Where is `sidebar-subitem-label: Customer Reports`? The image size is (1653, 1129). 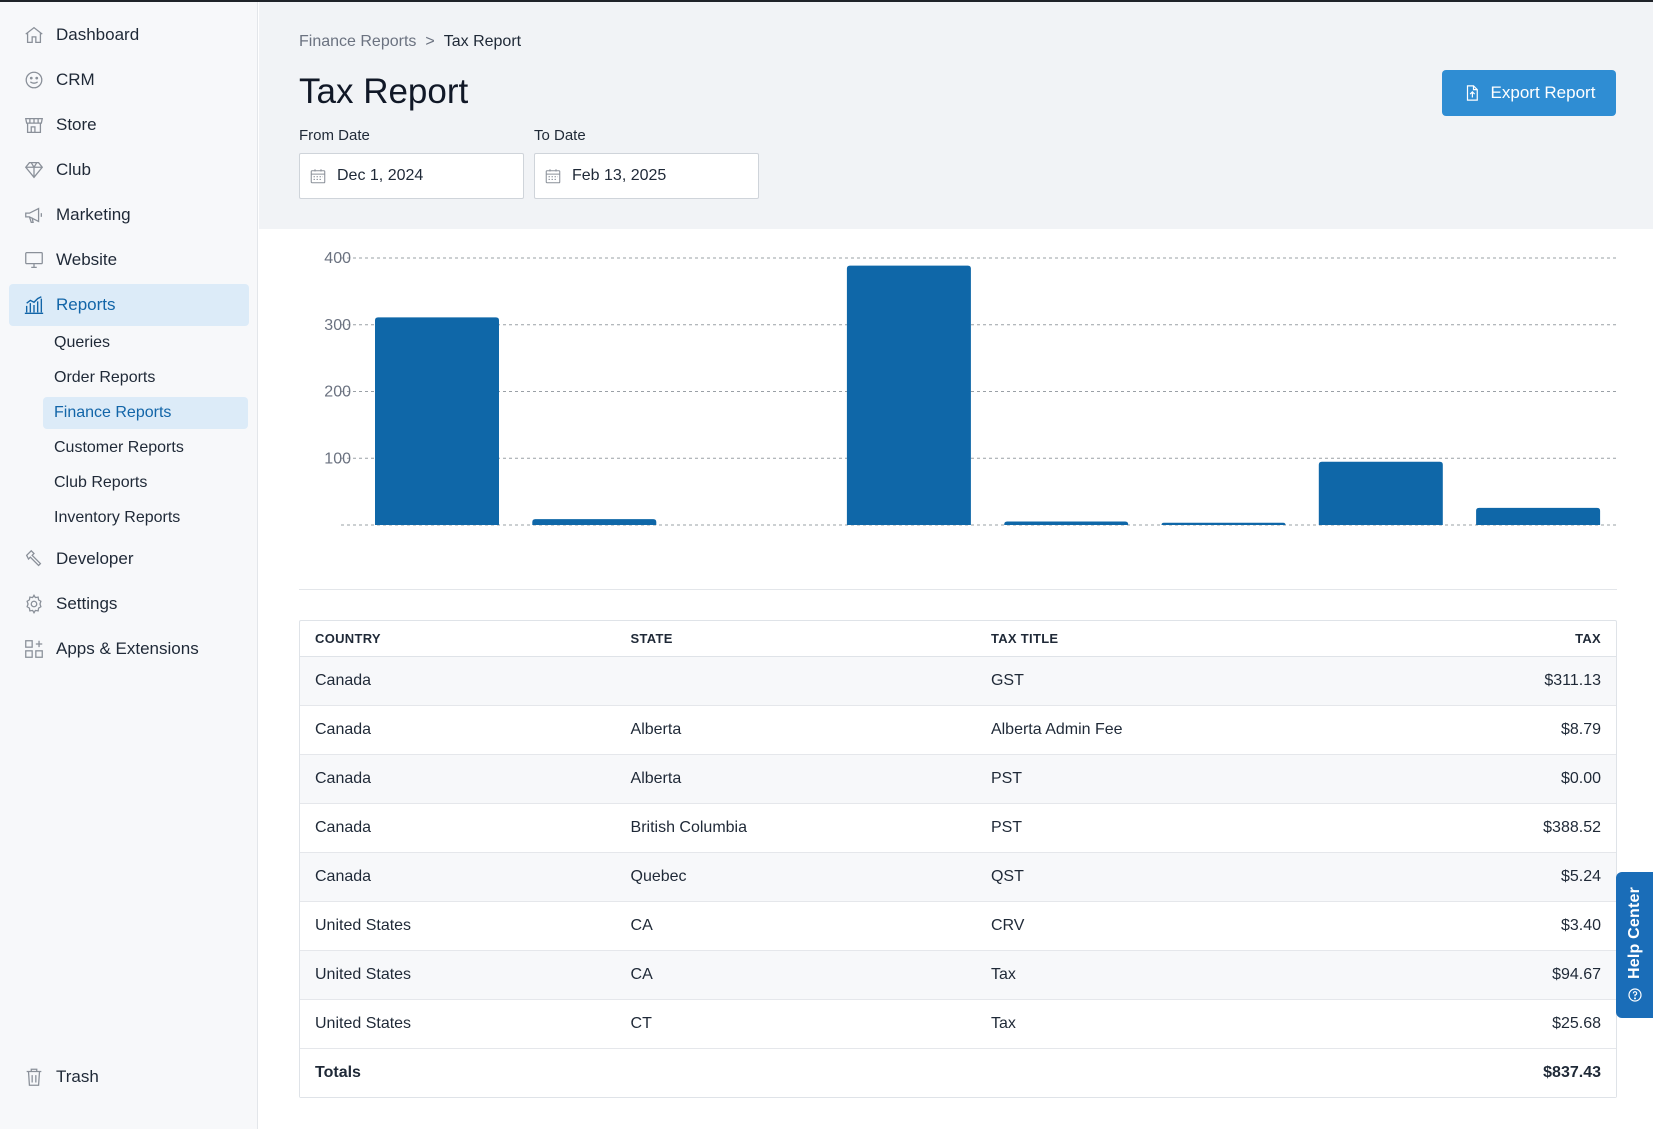
sidebar-subitem-label: Customer Reports is located at coordinates (119, 447).